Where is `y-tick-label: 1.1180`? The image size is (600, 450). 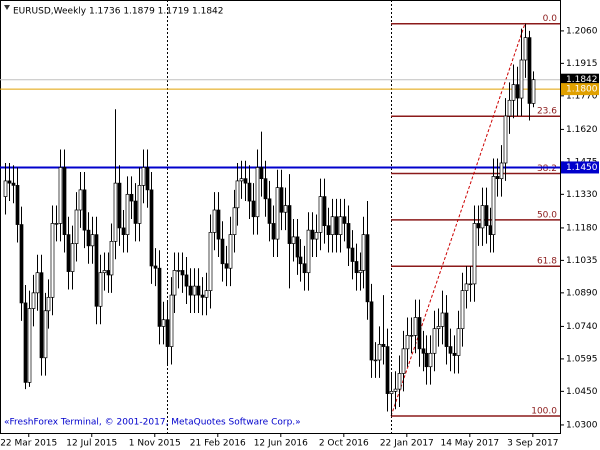
y-tick-label: 1.1180 is located at coordinates (582, 228).